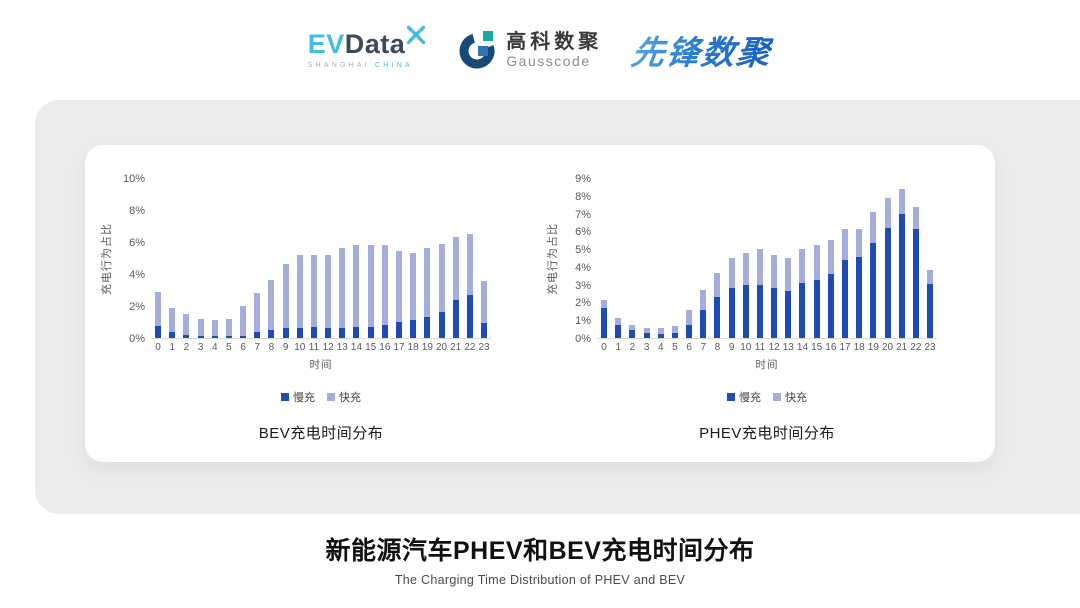  What do you see at coordinates (331, 397) in the screenshot?
I see `legend-swatch-fast` at bounding box center [331, 397].